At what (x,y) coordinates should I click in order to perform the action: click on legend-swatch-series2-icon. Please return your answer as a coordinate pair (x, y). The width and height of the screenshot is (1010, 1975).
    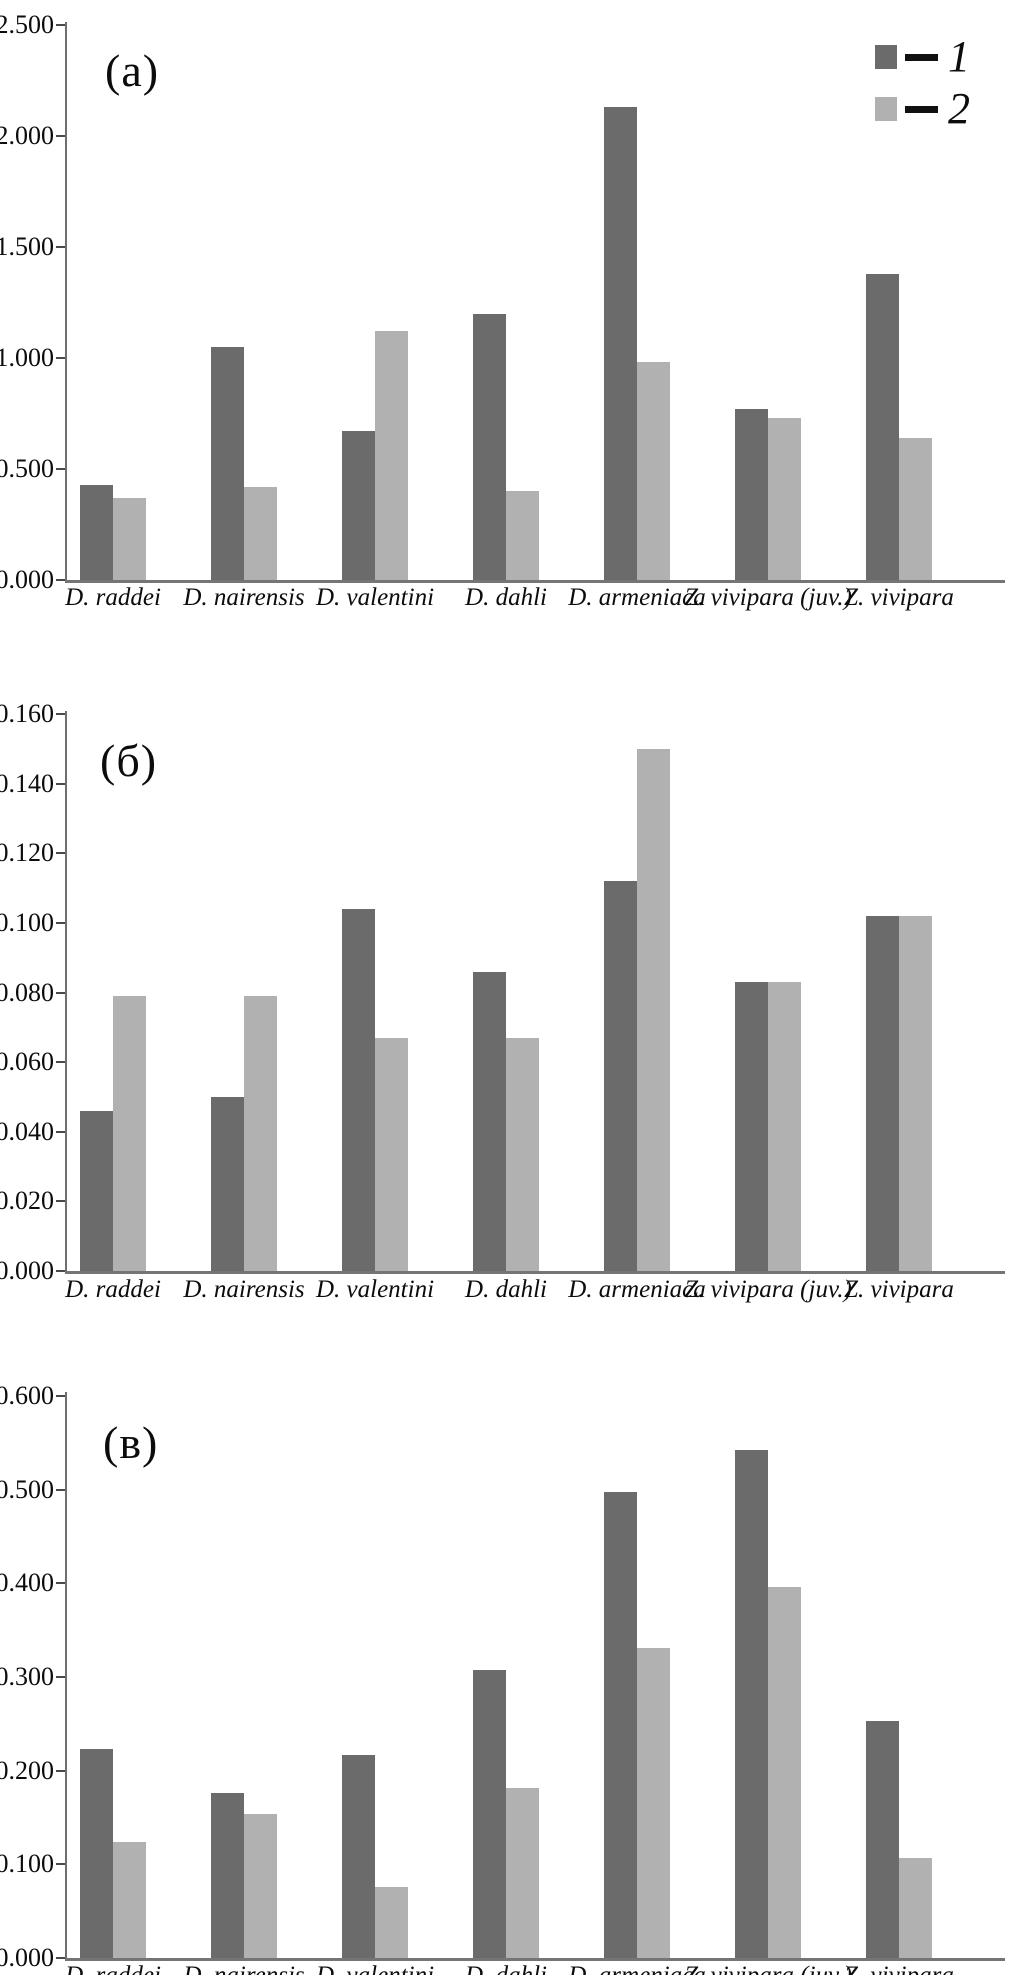
    Looking at the image, I should click on (886, 109).